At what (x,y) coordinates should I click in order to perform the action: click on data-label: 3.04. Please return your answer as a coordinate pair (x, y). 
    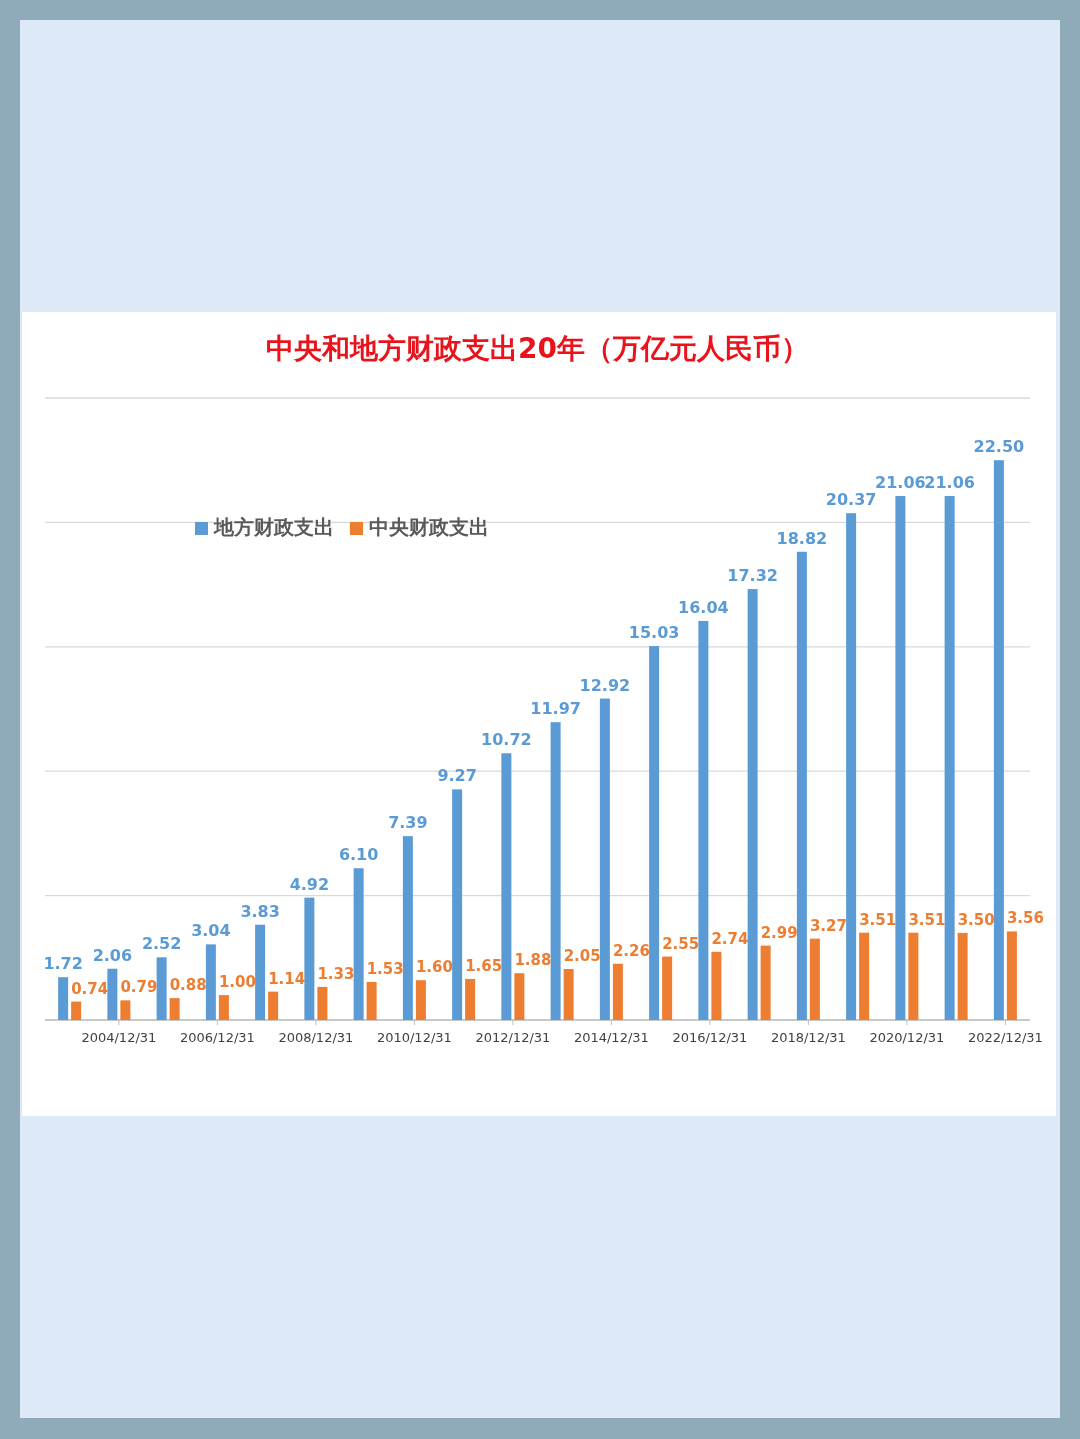
    Looking at the image, I should click on (211, 931).